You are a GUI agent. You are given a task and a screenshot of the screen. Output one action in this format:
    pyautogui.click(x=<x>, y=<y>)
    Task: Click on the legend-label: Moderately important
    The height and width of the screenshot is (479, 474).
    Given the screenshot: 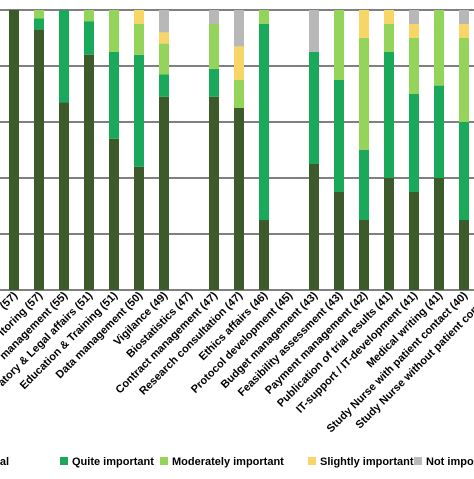 What is the action you would take?
    pyautogui.click(x=228, y=462)
    